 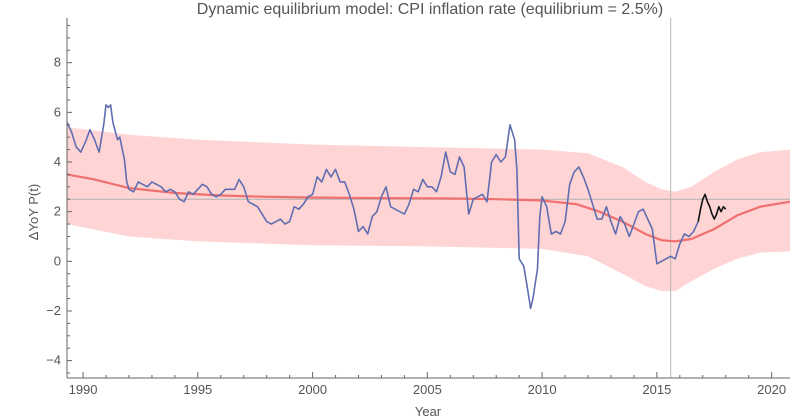 What do you see at coordinates (33, 212) in the screenshot?
I see `y-axis-label: ΔYoY P(t)` at bounding box center [33, 212].